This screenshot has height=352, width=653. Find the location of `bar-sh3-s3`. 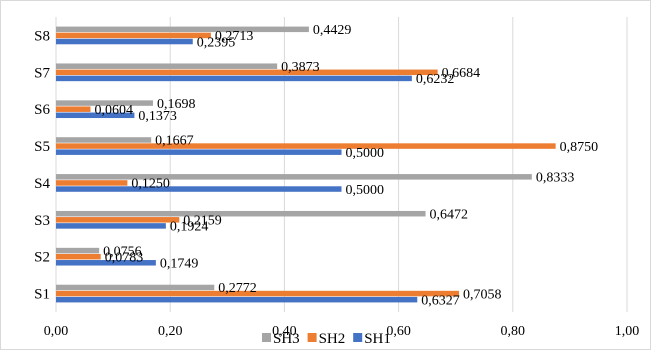

bar-sh3-s3 is located at coordinates (241, 213).